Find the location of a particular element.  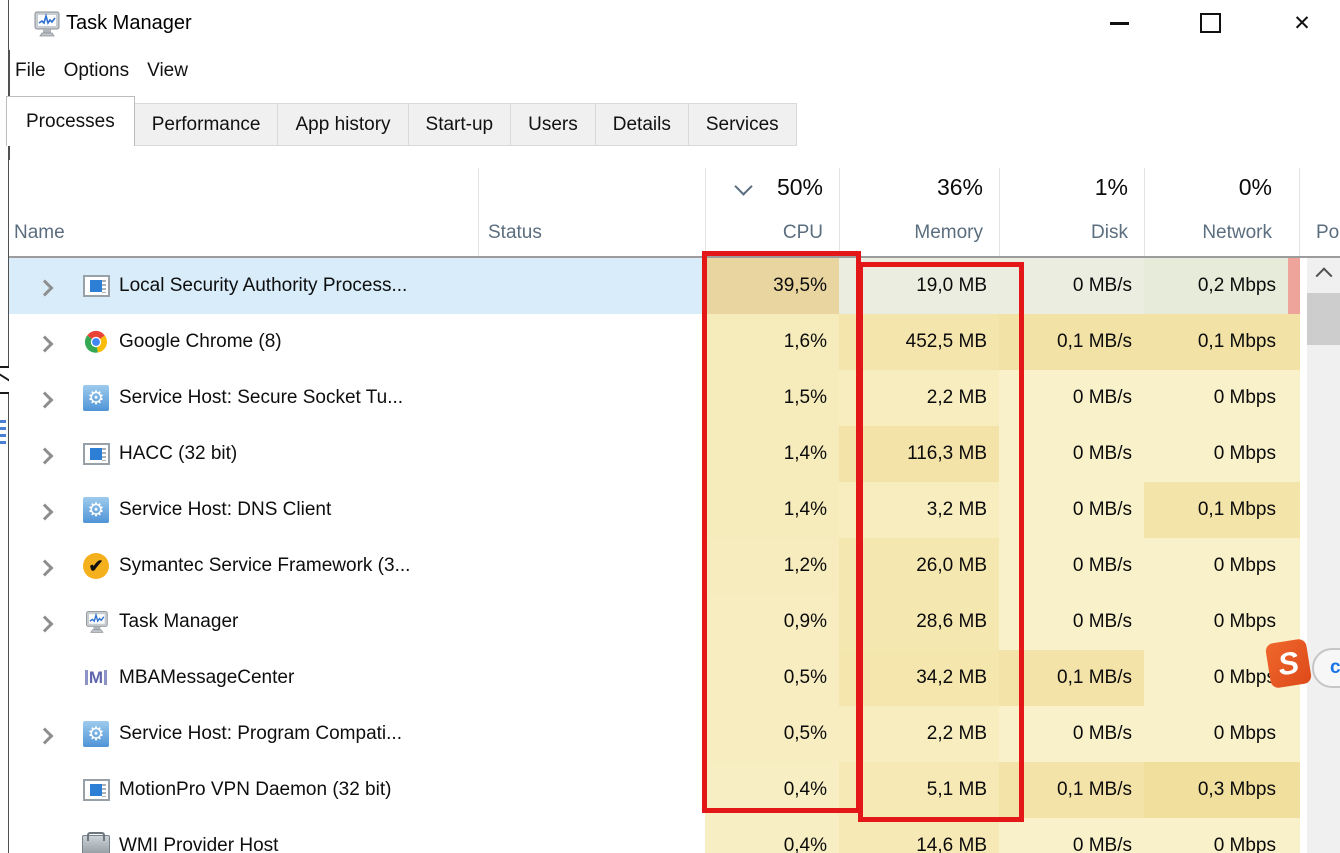

column-header-name: Name is located at coordinates (39, 232).